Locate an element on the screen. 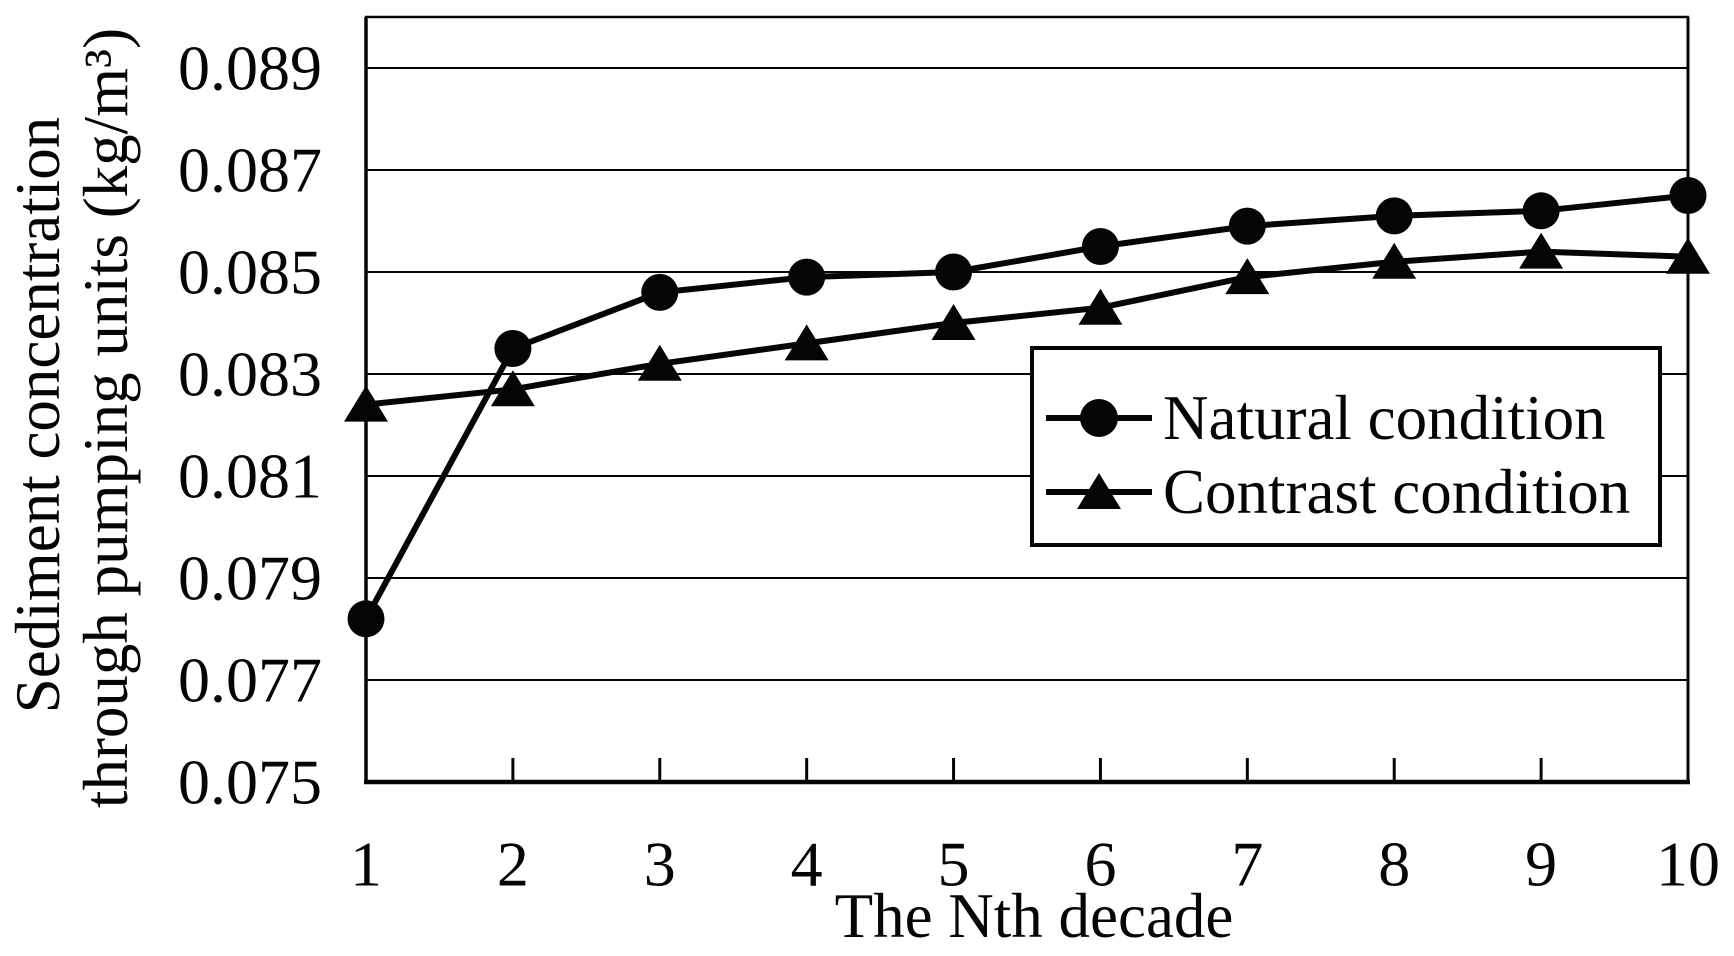  y-tick-label: 0.083 is located at coordinates (250, 374).